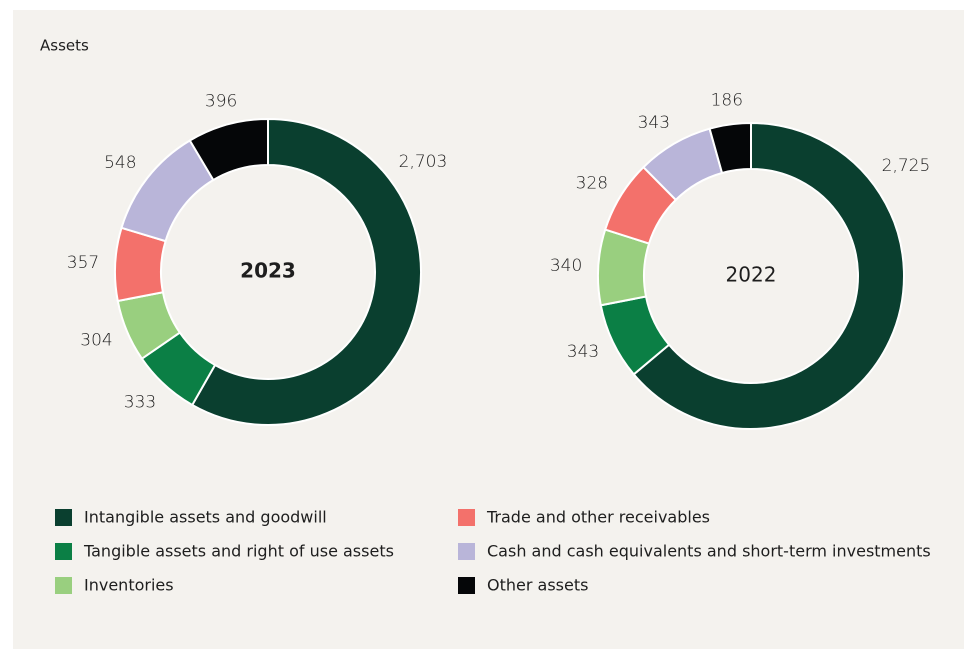  What do you see at coordinates (727, 101) in the screenshot?
I see `value-label: 186` at bounding box center [727, 101].